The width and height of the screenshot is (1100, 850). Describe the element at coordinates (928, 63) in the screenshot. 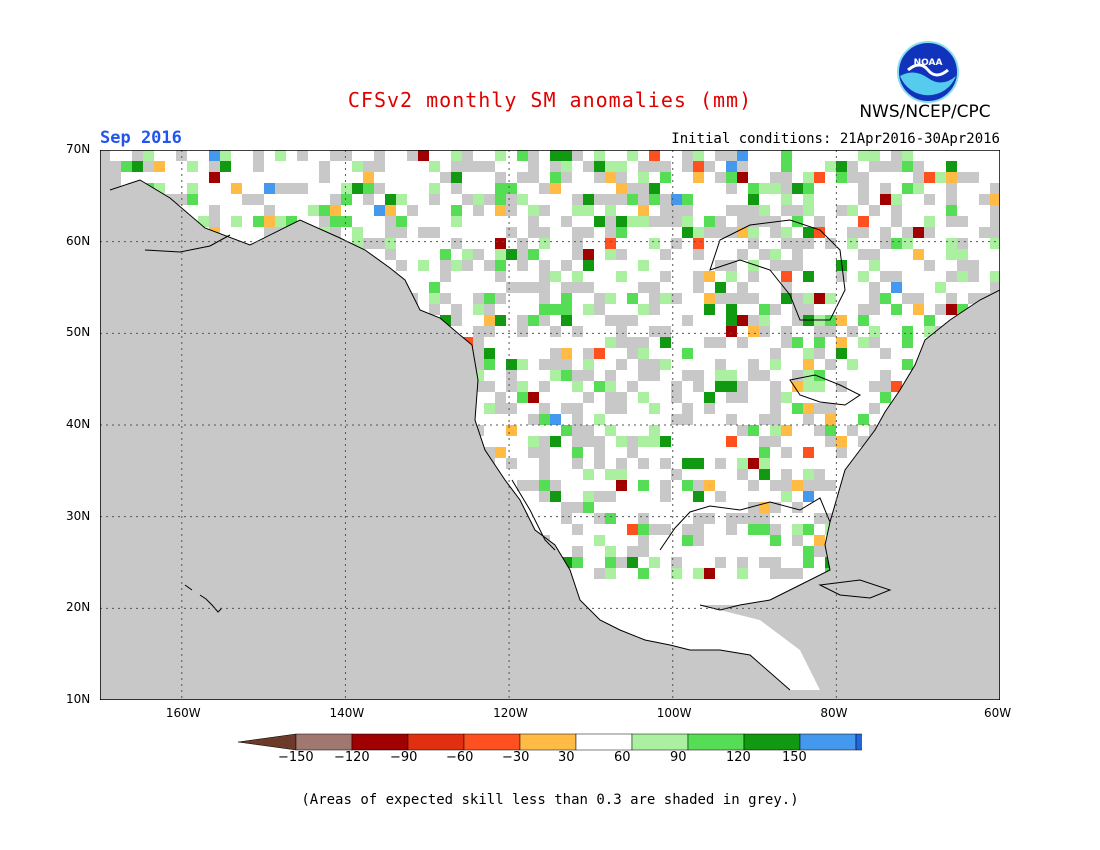

I see `logo-text: NOAA` at that location.